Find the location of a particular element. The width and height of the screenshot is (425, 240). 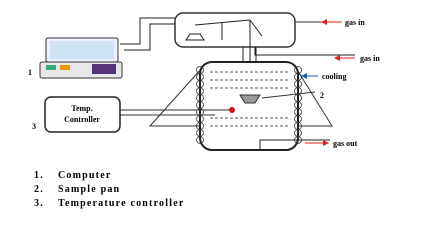

thermocouple is located at coordinates (232, 110).